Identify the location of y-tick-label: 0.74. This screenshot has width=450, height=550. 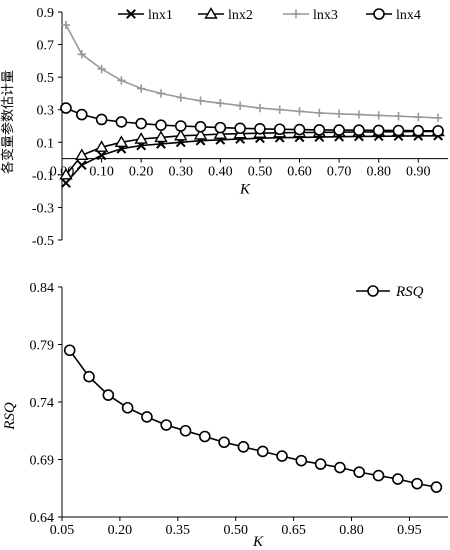
(42, 403).